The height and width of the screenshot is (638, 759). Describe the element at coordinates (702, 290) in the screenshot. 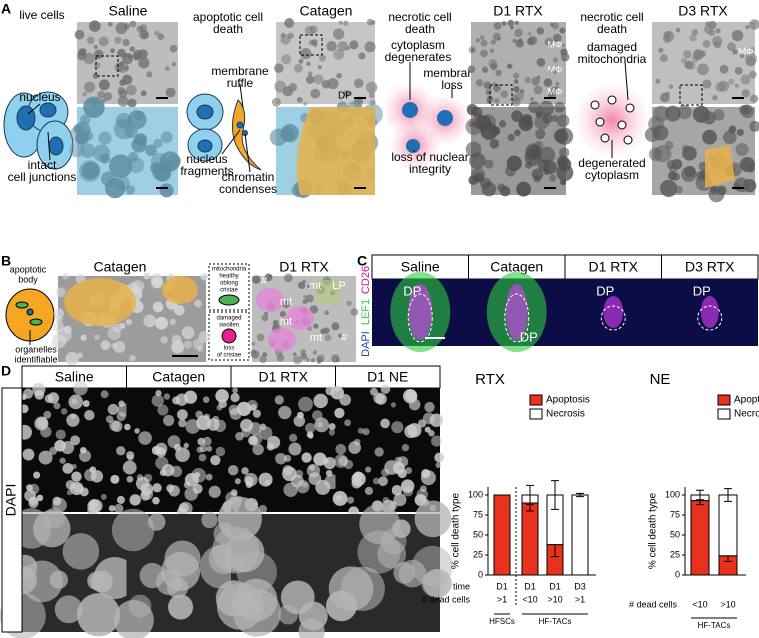

I see `label: DP` at that location.